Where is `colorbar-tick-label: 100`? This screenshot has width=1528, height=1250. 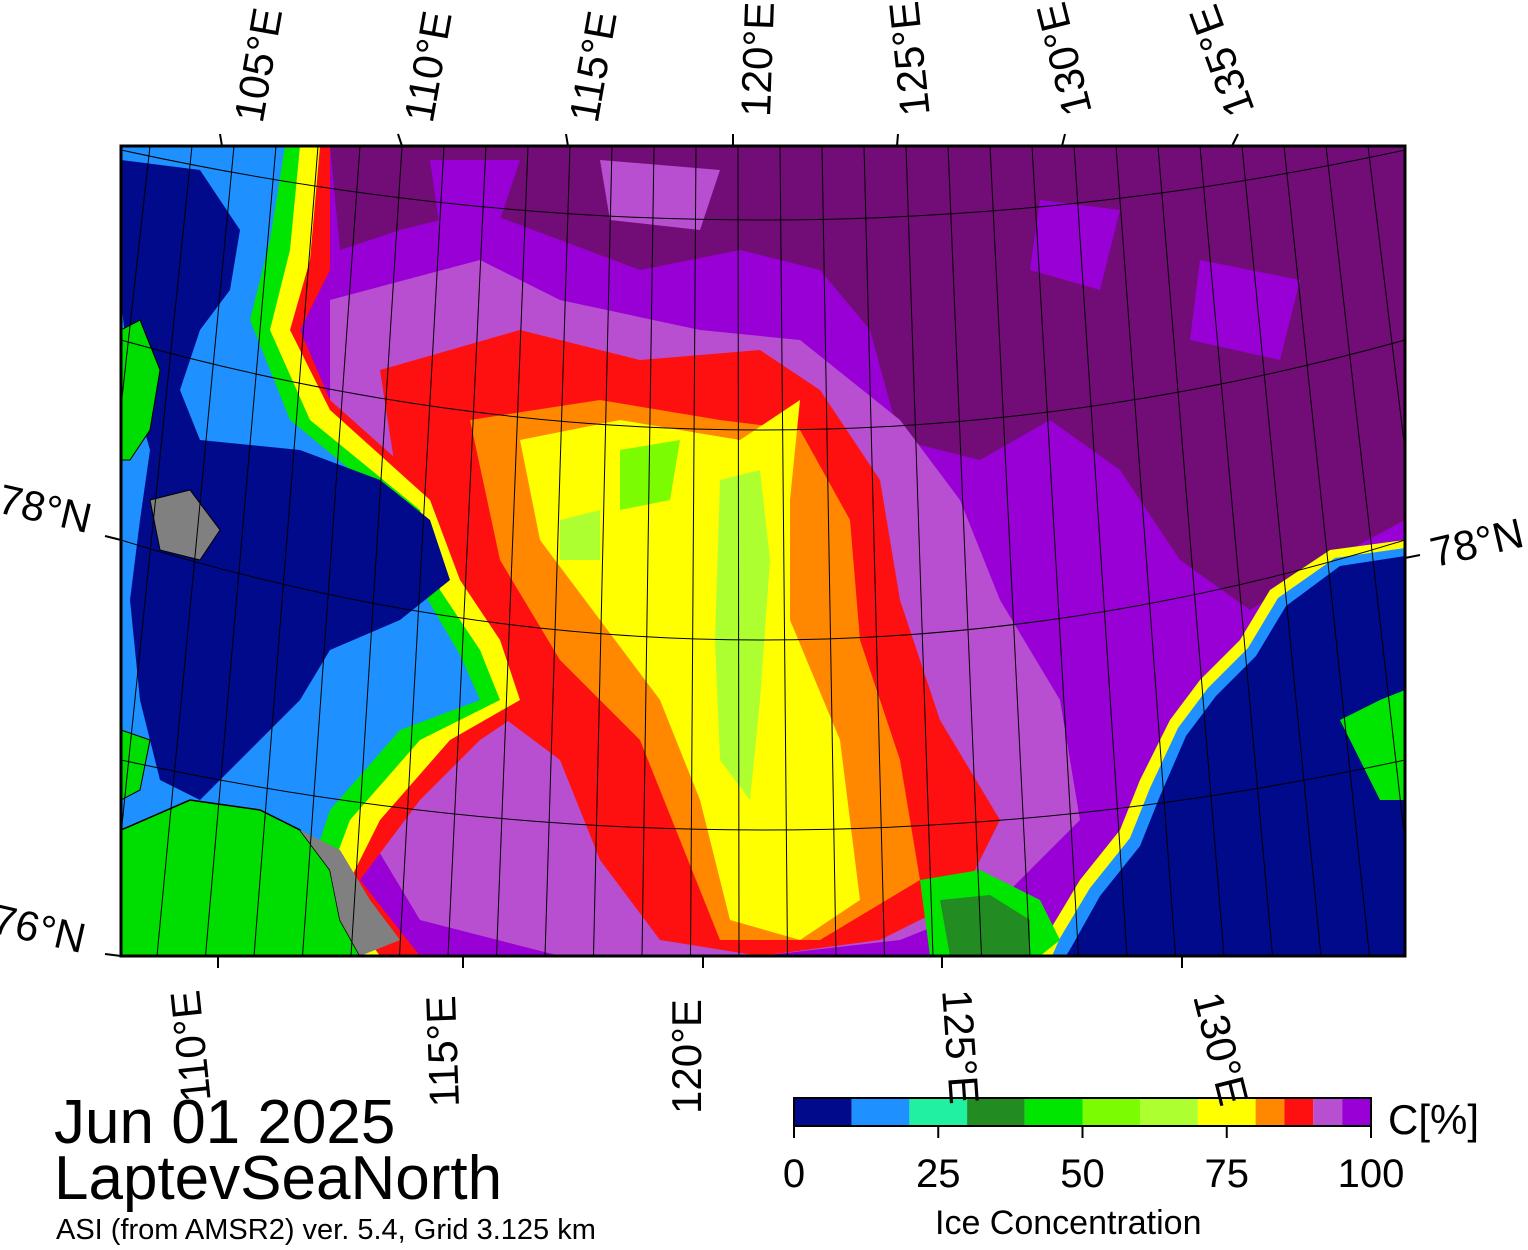
colorbar-tick-label: 100 is located at coordinates (1371, 1174).